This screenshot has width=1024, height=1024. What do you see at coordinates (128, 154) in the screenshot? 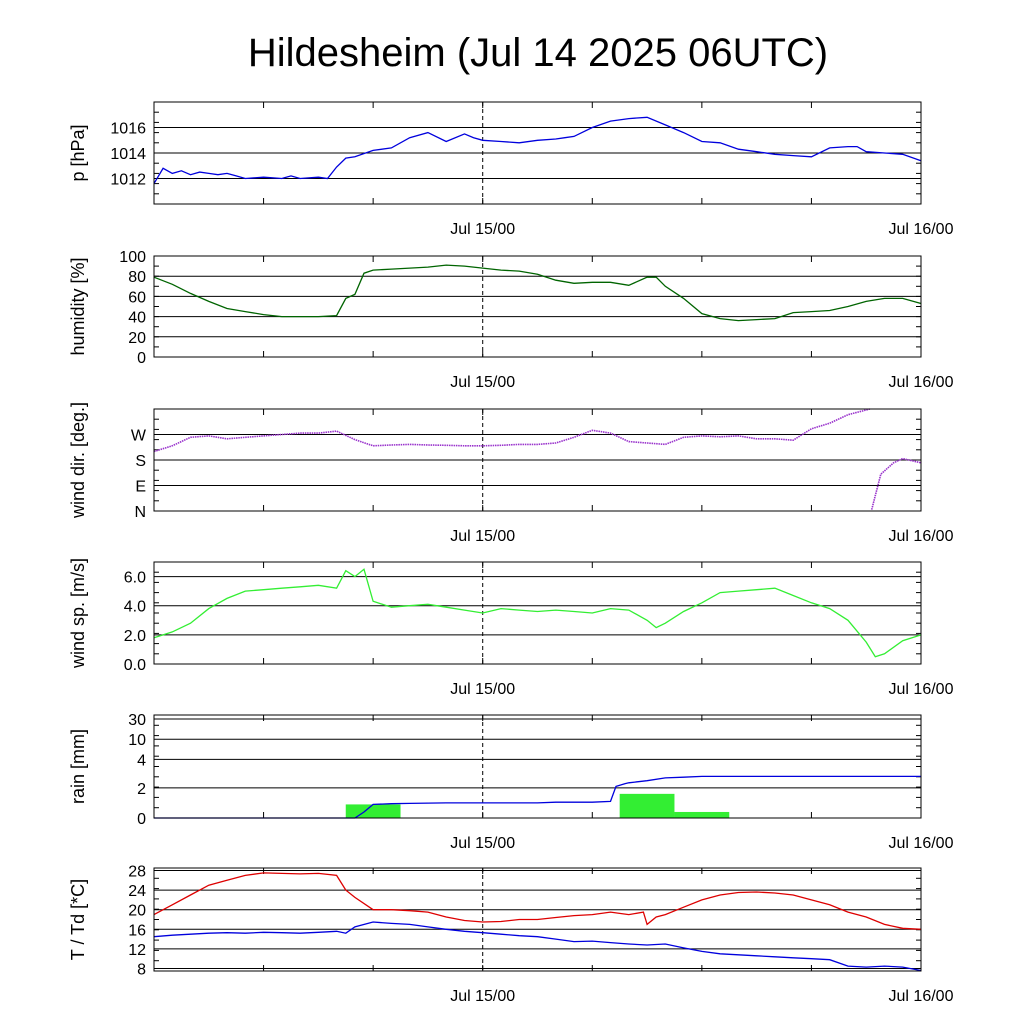
I see `y-tick-label: 1014` at bounding box center [128, 154].